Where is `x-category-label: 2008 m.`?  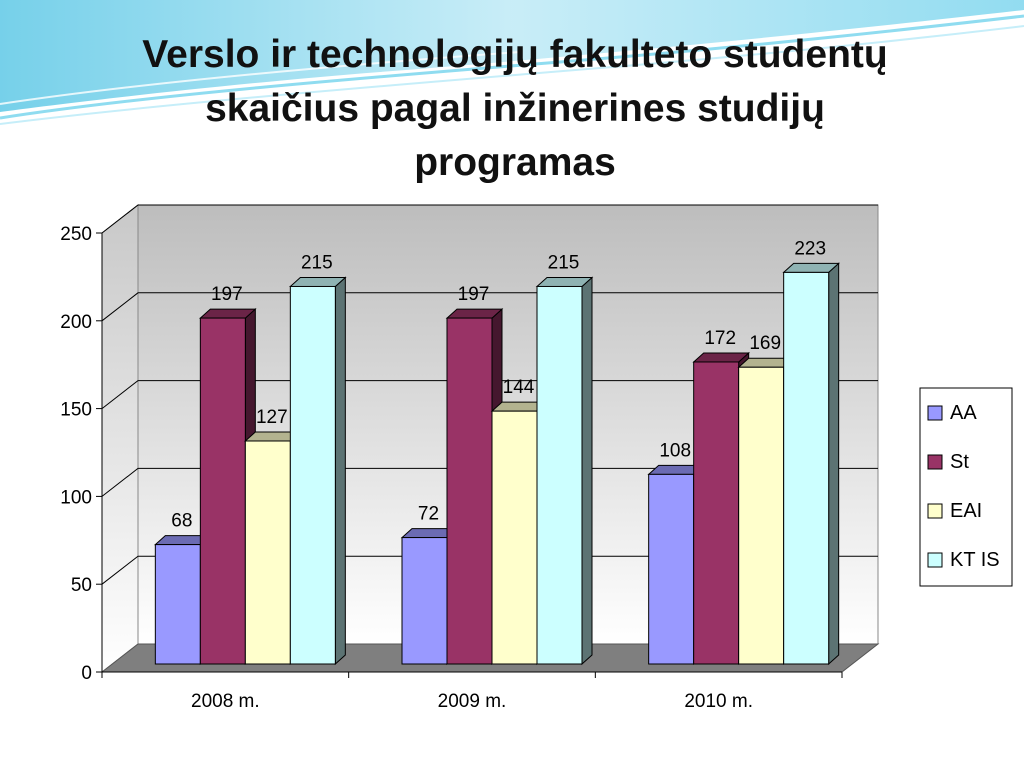 x-category-label: 2008 m. is located at coordinates (225, 701).